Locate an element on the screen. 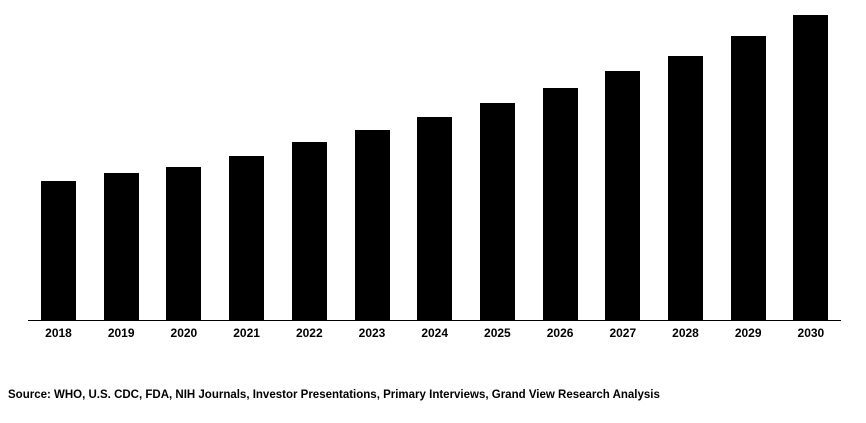 The image size is (866, 423). bar-2028 is located at coordinates (685, 188).